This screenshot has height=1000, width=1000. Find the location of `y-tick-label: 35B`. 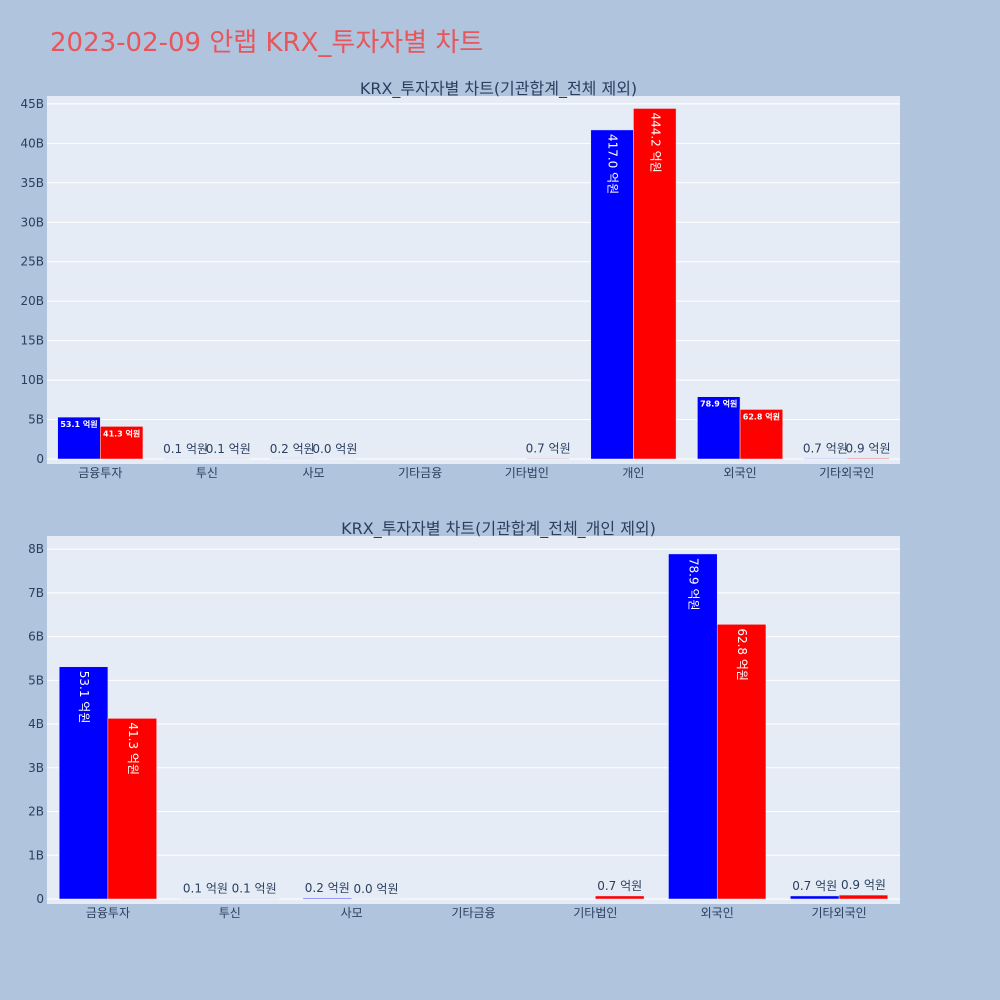

y-tick-label: 35B is located at coordinates (32, 183).